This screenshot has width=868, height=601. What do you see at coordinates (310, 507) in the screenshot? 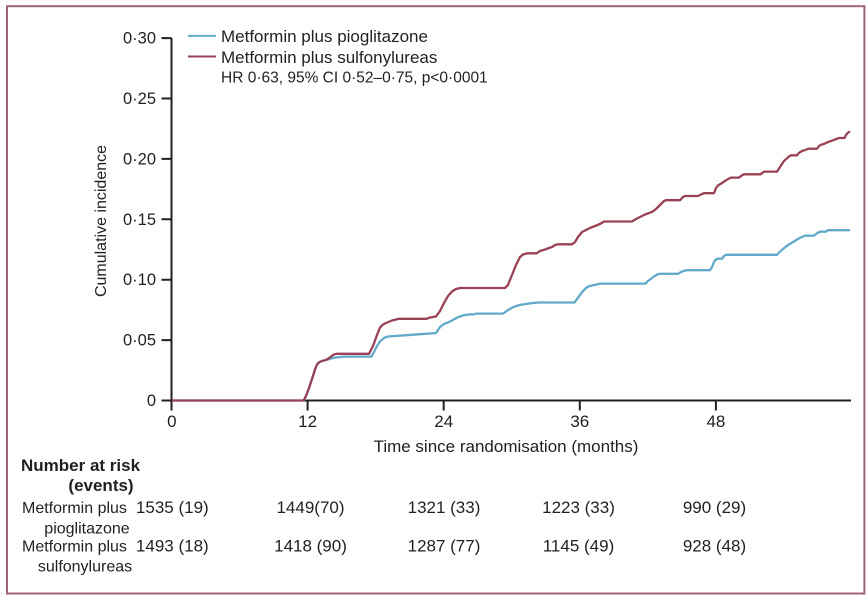
I see `svg-text: 1449(70)` at bounding box center [310, 507].